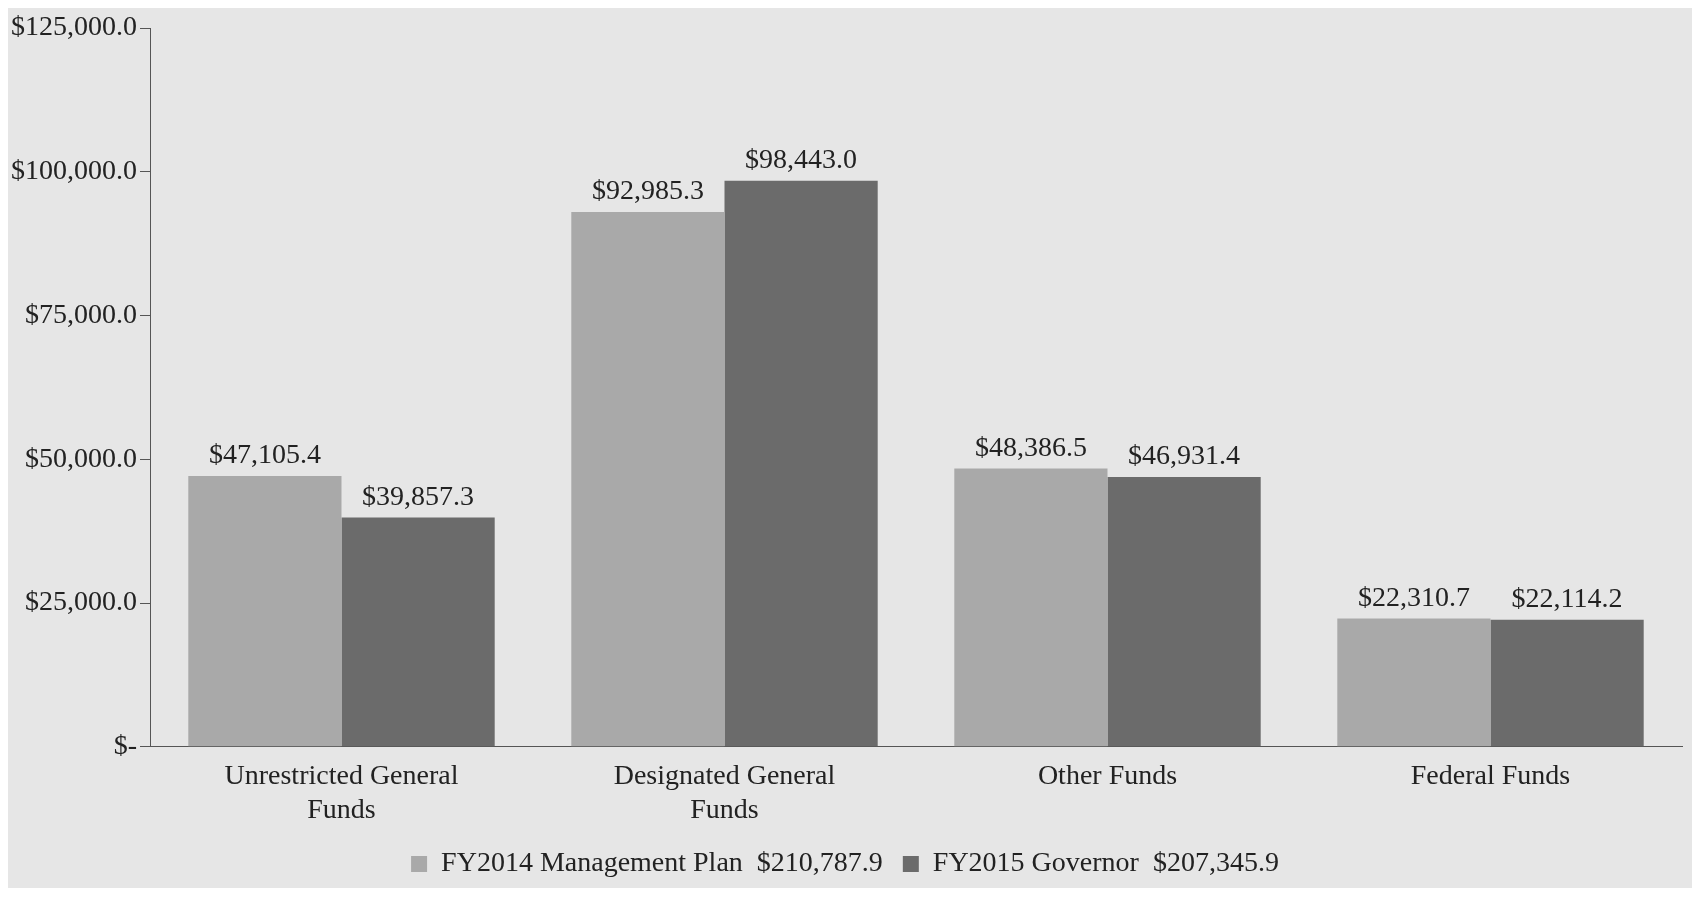 The height and width of the screenshot is (897, 1700). Describe the element at coordinates (724, 791) in the screenshot. I see `x-tick-label: Designated General Funds` at that location.